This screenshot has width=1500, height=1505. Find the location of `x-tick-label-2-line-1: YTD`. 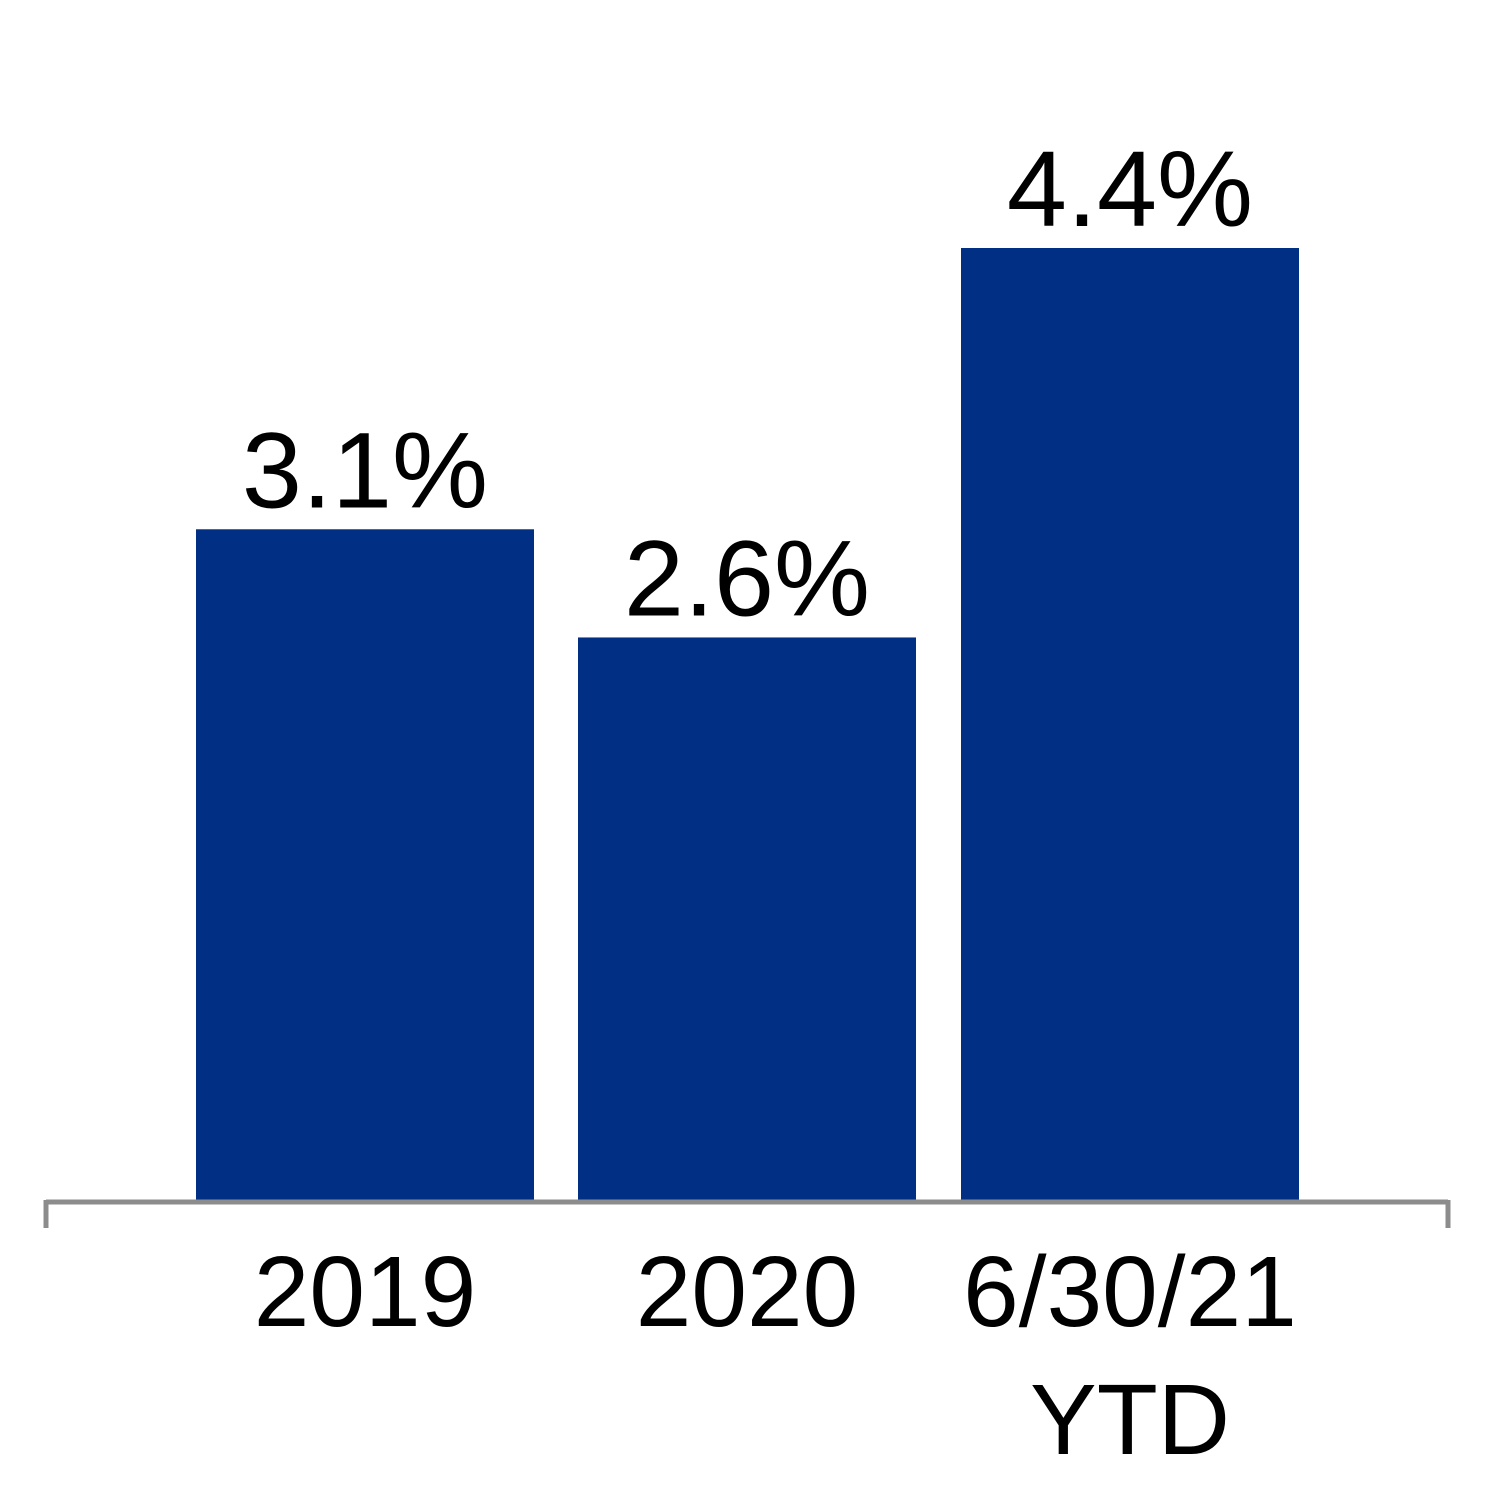

x-tick-label-2-line-1: YTD is located at coordinates (1130, 1420).